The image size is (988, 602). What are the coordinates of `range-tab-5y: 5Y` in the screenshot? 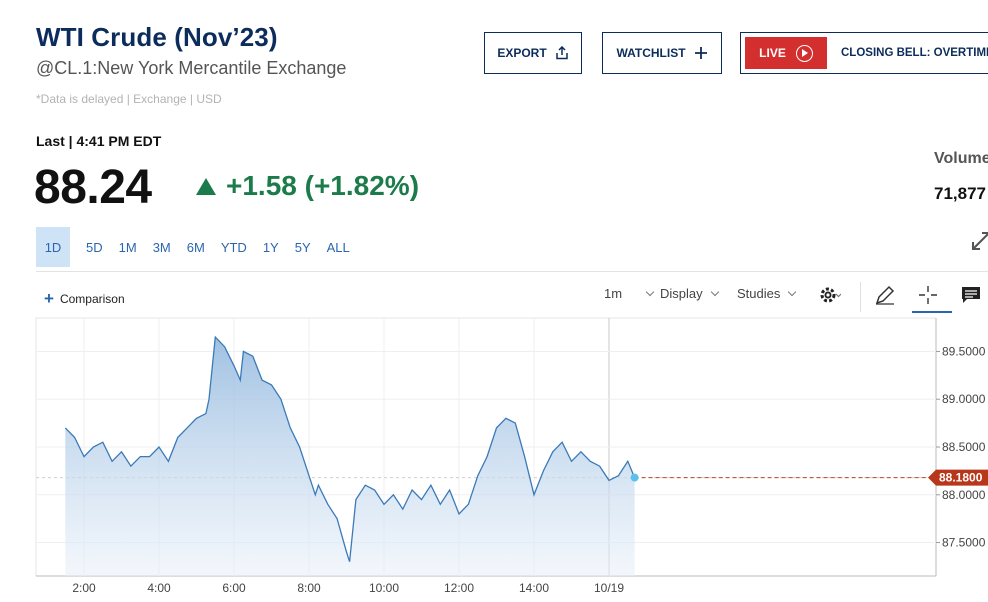 It's located at (302, 247).